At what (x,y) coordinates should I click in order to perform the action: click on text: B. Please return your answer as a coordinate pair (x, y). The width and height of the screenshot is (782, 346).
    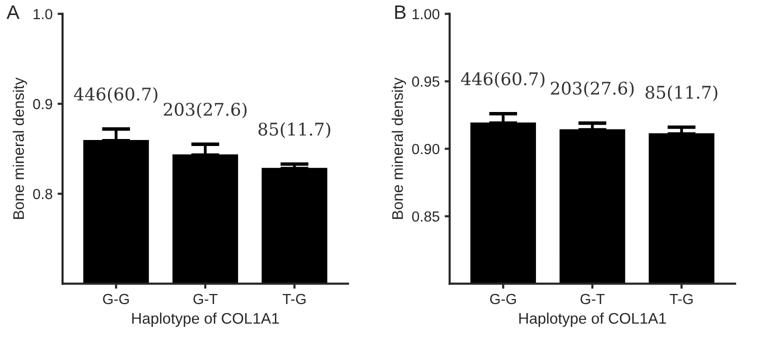
    Looking at the image, I should click on (400, 12).